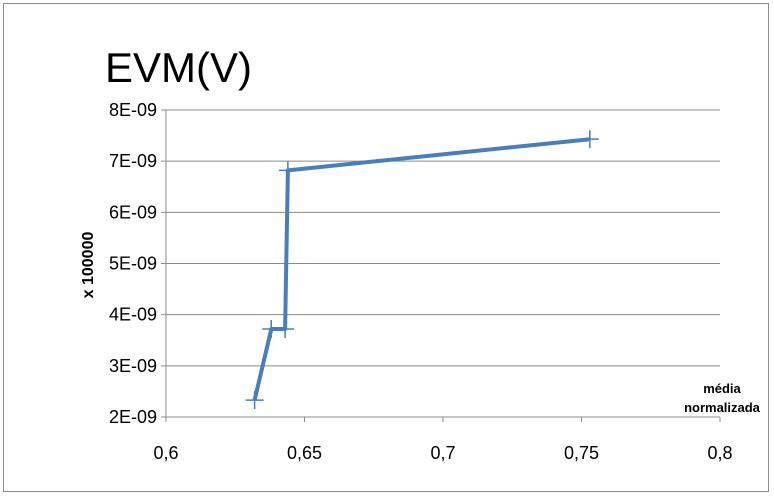 The height and width of the screenshot is (497, 774). Describe the element at coordinates (304, 453) in the screenshot. I see `x-tick-label-1: 0,65` at that location.